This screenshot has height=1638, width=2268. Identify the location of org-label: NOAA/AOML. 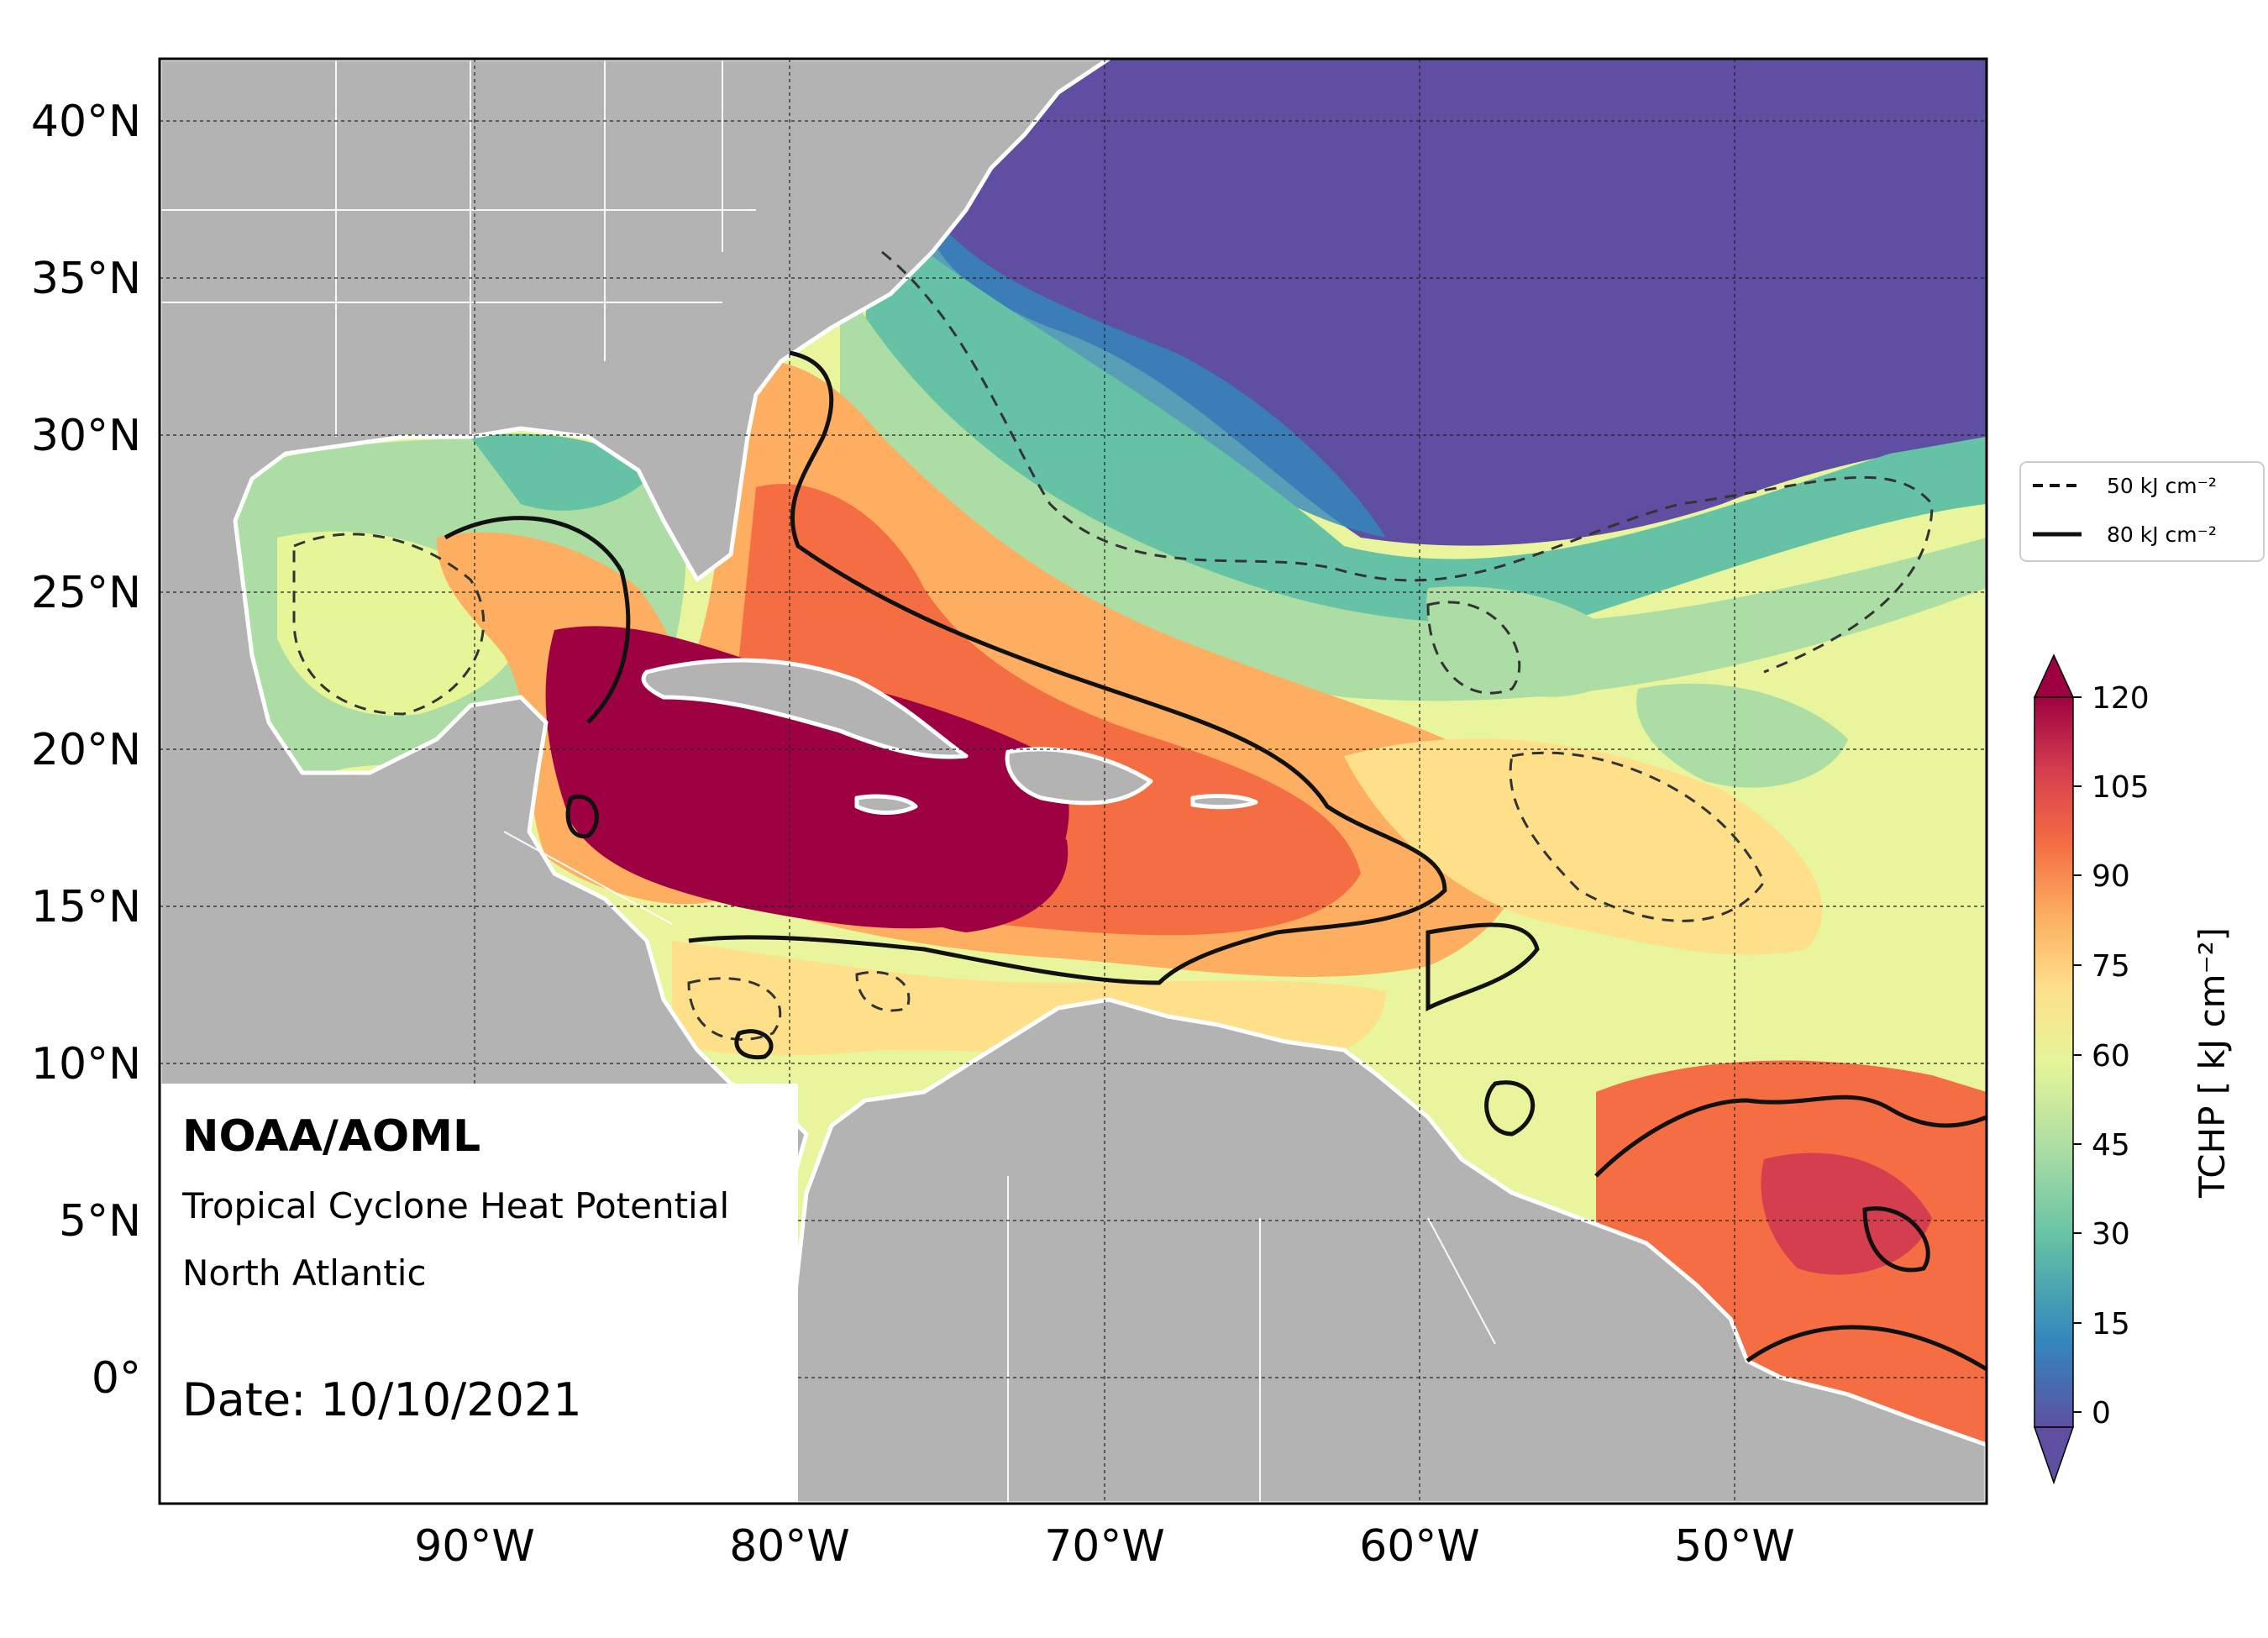
(331, 1136).